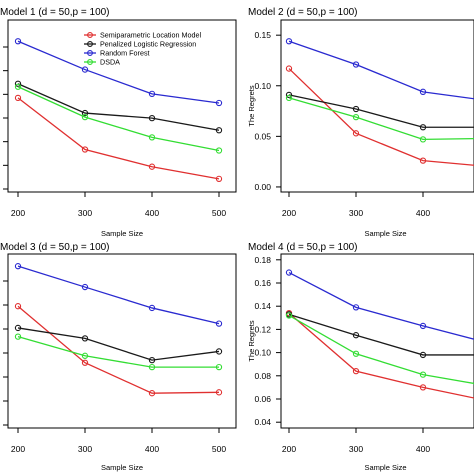 This screenshot has width=474, height=474. What do you see at coordinates (262, 353) in the screenshot?
I see `y-tick-label: 0.10` at bounding box center [262, 353].